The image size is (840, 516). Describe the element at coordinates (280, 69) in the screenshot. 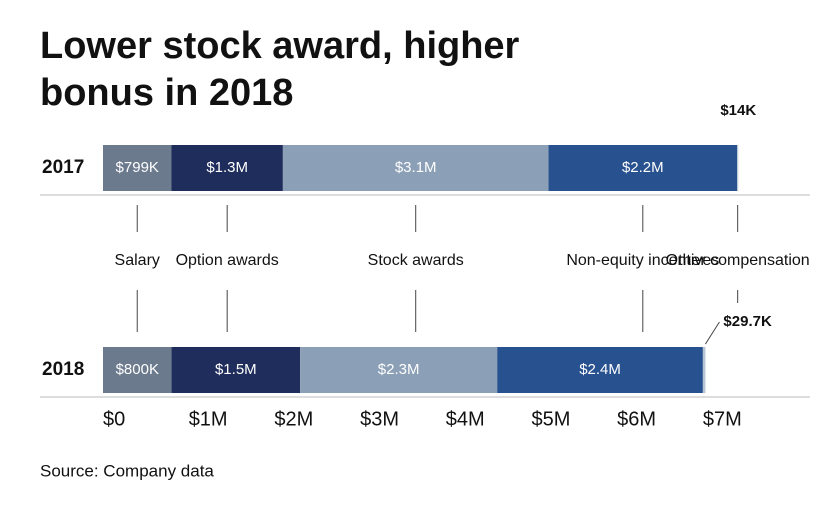

I see `chart-title: Lower stock award, higher bonus in 2018` at that location.